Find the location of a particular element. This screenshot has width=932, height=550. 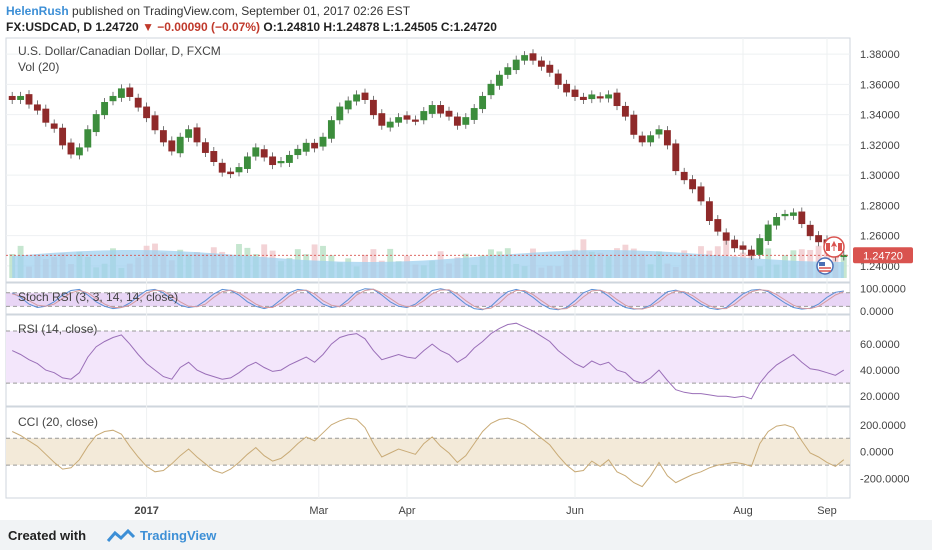

price-tick-label: 1.26000 is located at coordinates (880, 237).